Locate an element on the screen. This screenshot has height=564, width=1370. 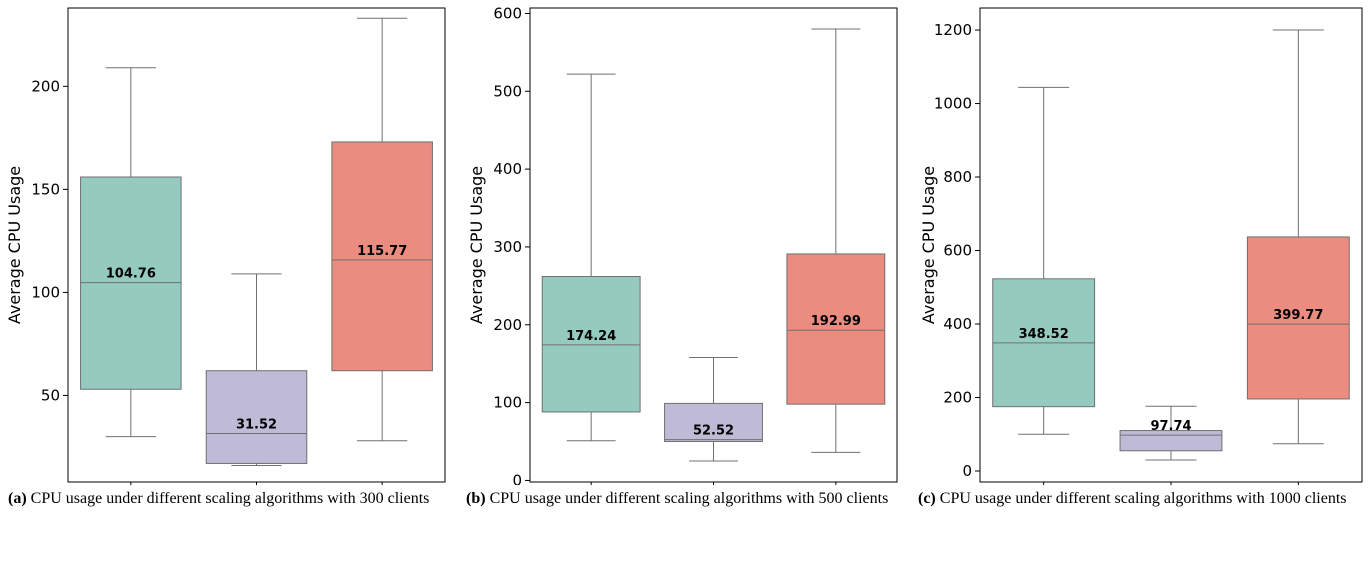
y-tick-label-c-5: 1000 is located at coordinates (953, 104).